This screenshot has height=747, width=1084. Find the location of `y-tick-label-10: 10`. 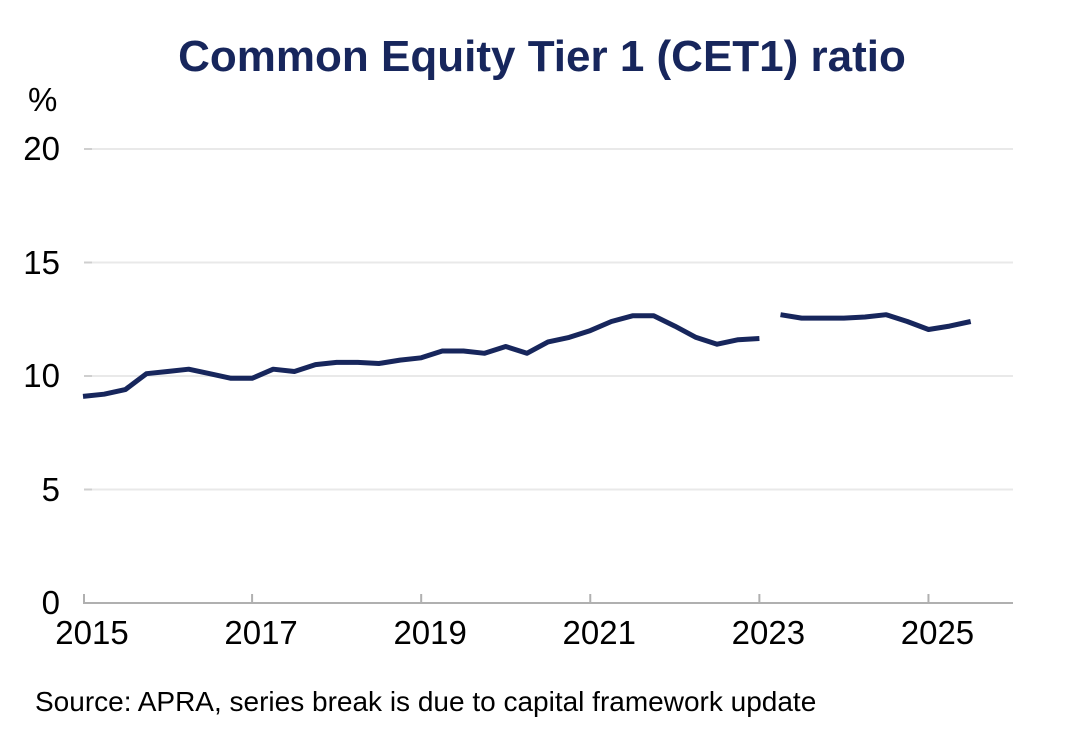

y-tick-label-10: 10 is located at coordinates (41, 375).